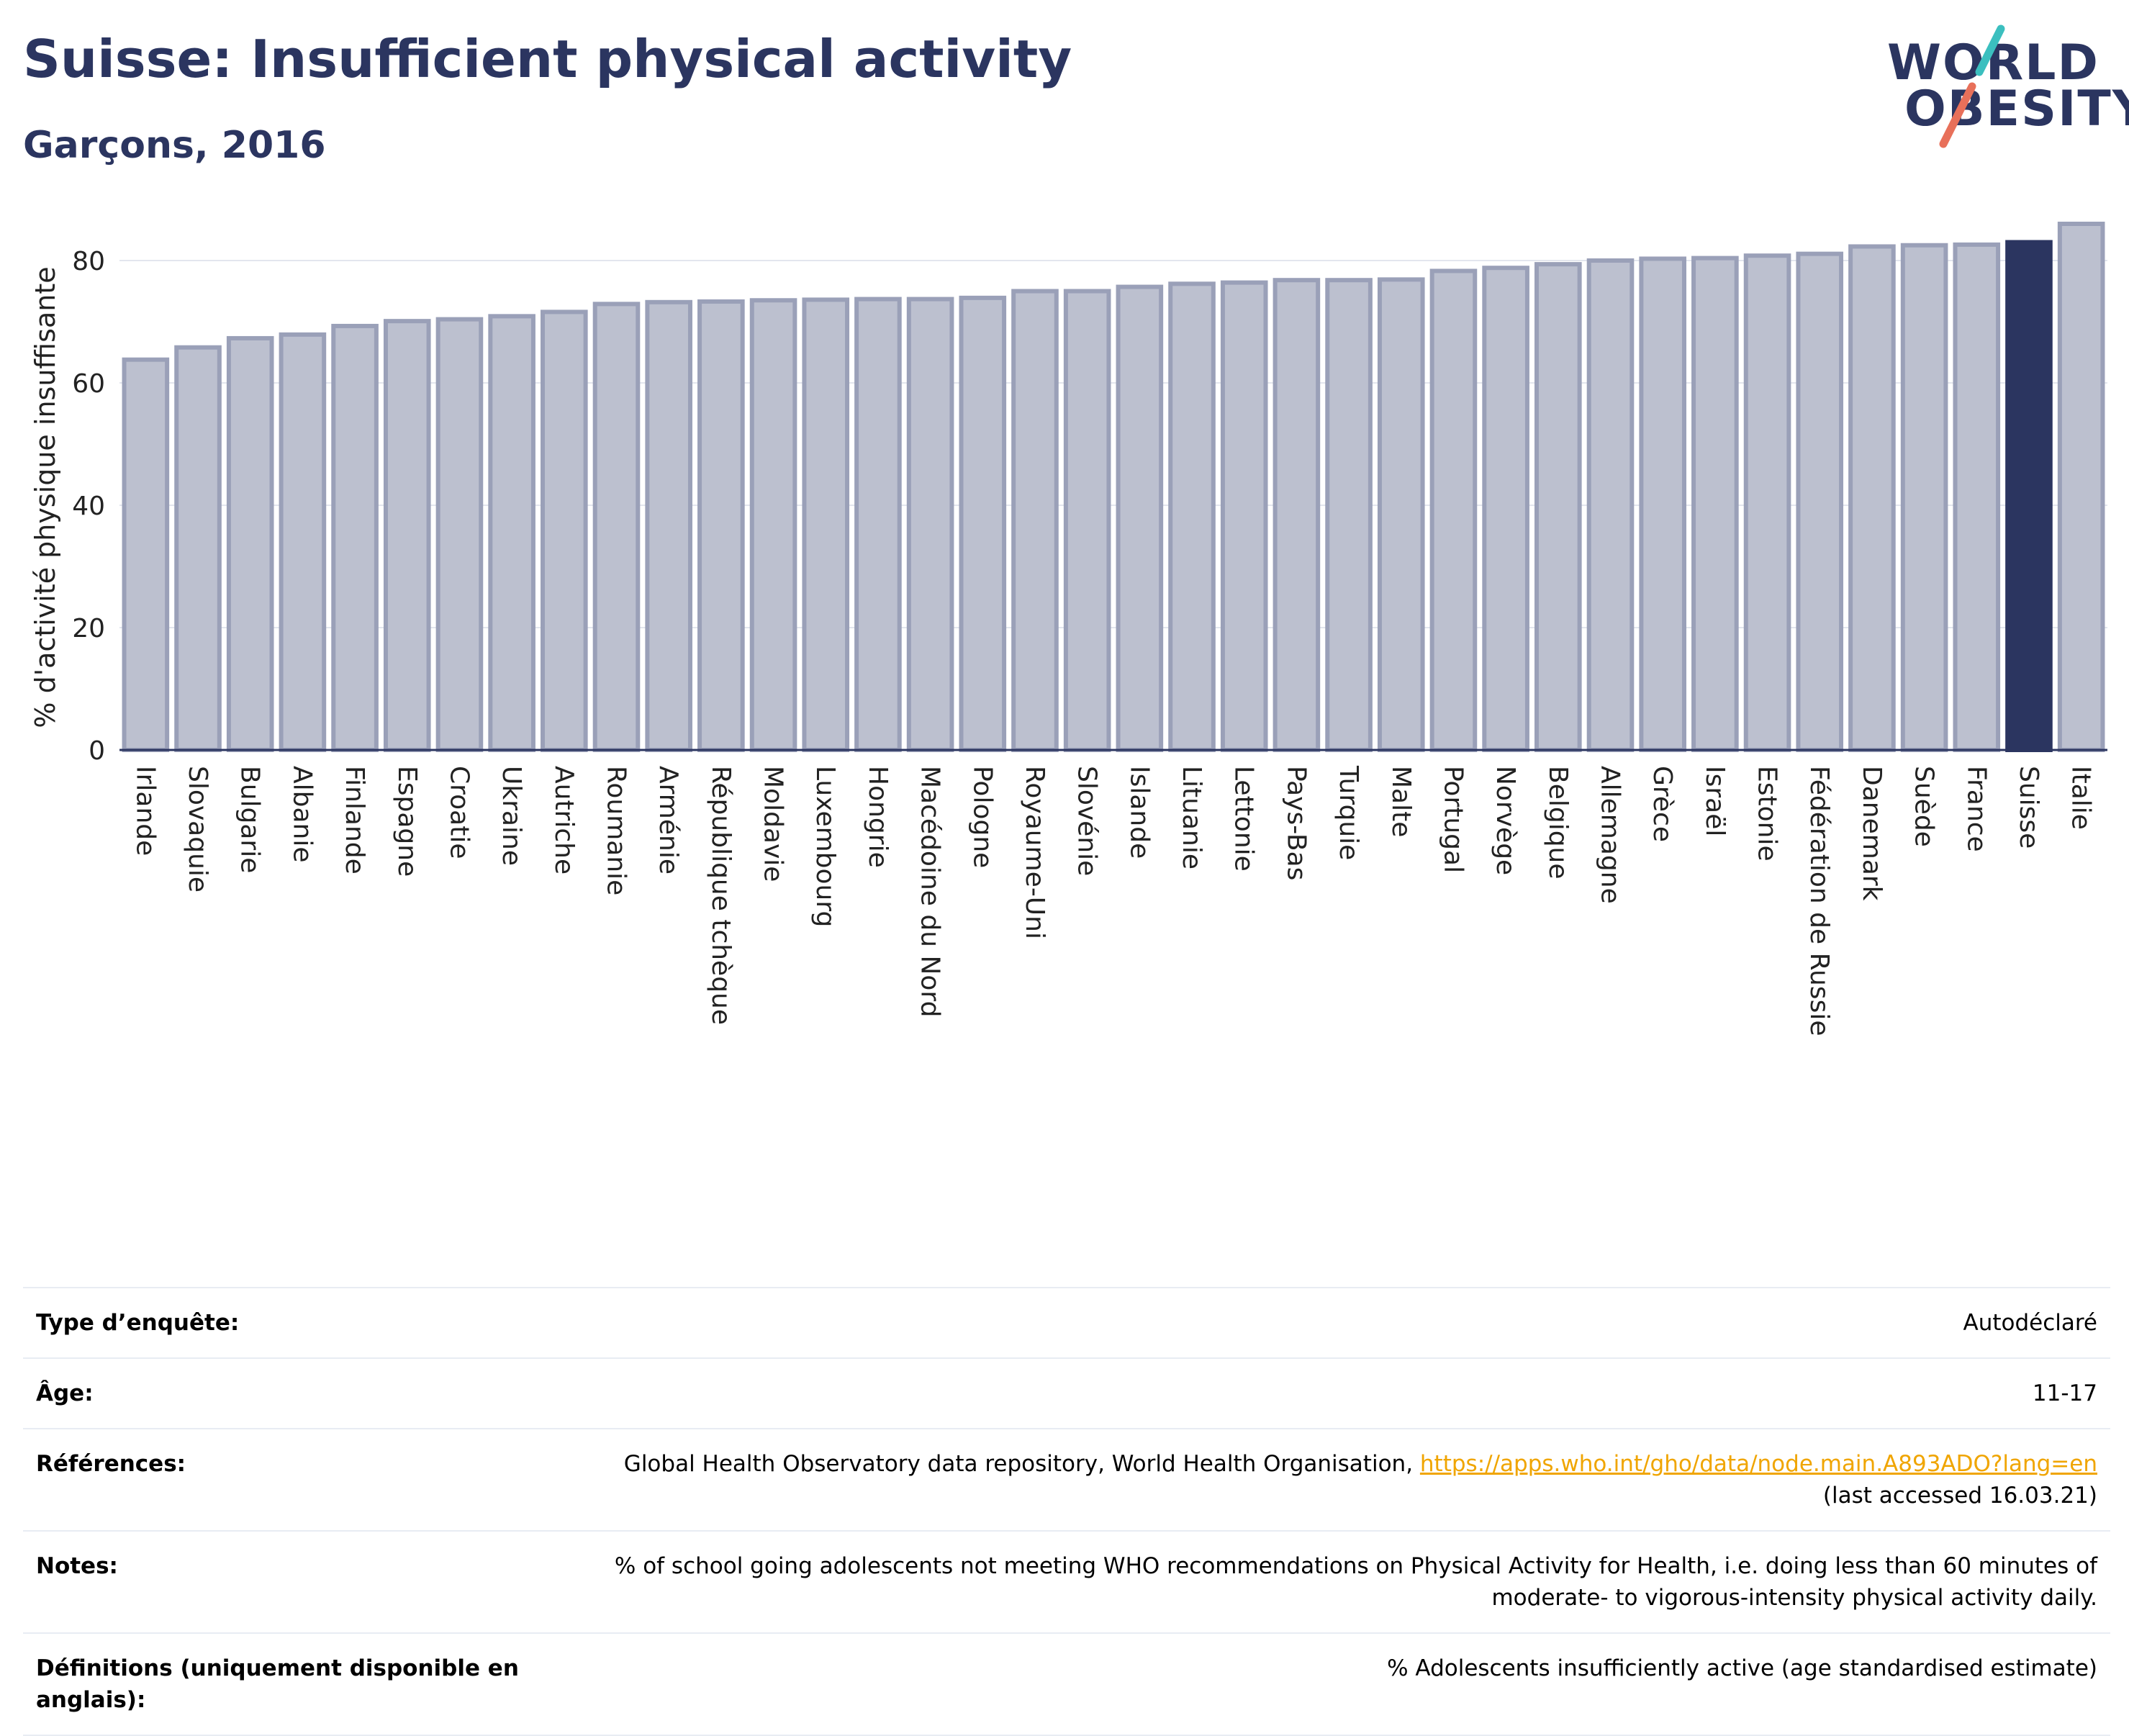 The image size is (2129, 1736). I want to click on x-tick-label: Fédération de Russie, so click(1819, 901).